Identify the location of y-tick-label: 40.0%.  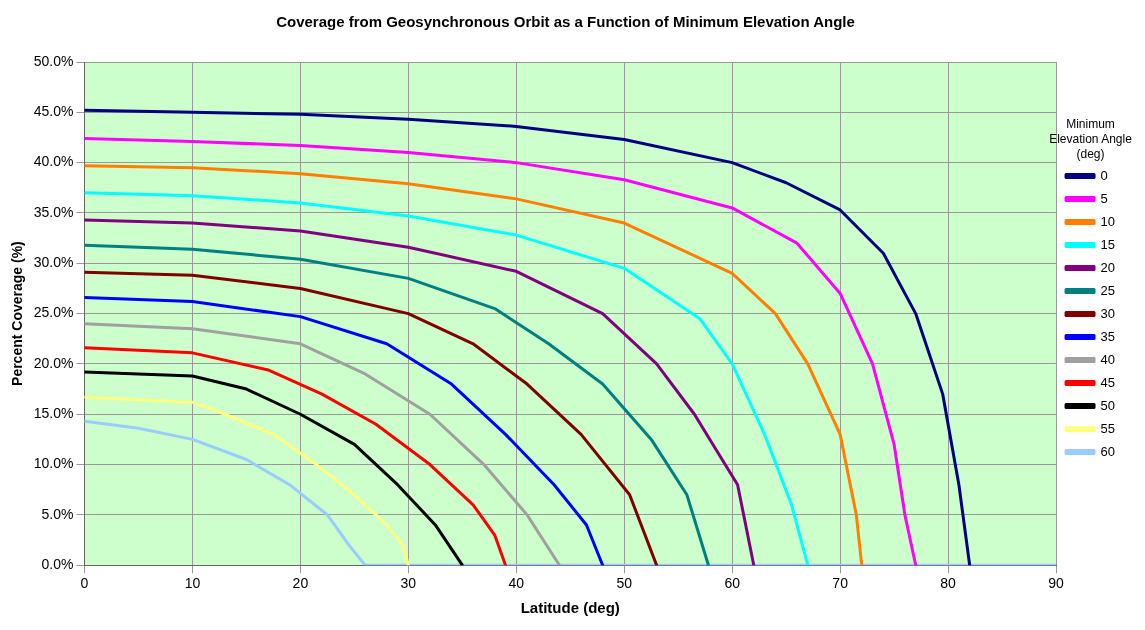
(53, 161).